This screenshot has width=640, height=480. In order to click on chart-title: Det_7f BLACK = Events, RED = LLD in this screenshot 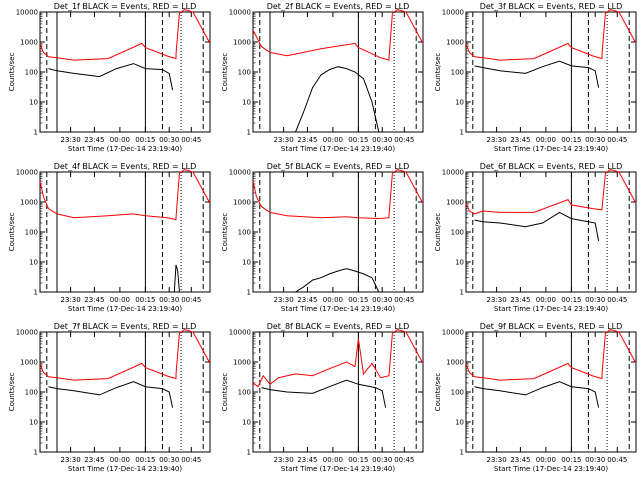, I will do `click(125, 326)`.